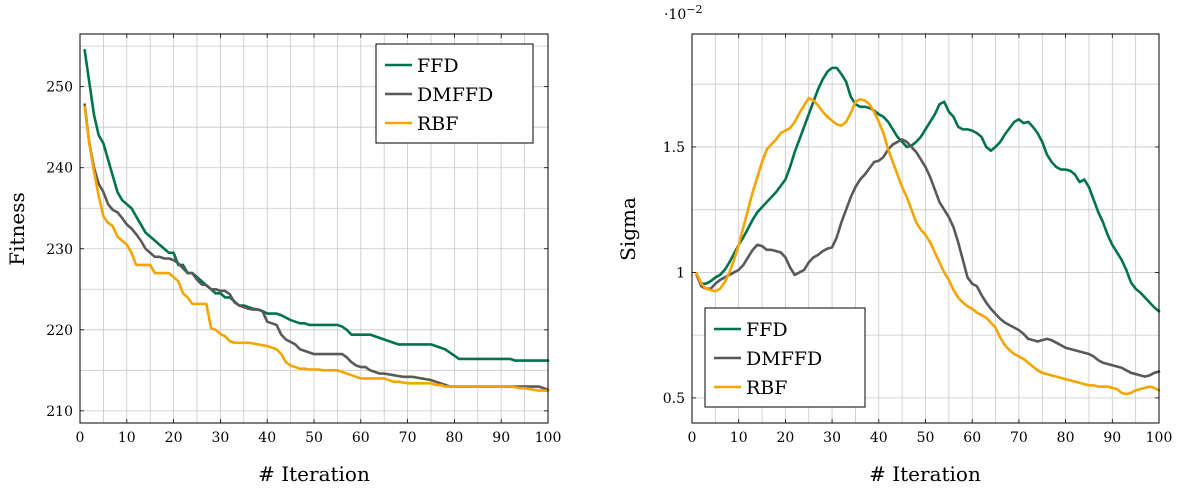 The image size is (1180, 491). I want to click on fitness-y-tick-label: 220, so click(59, 331).